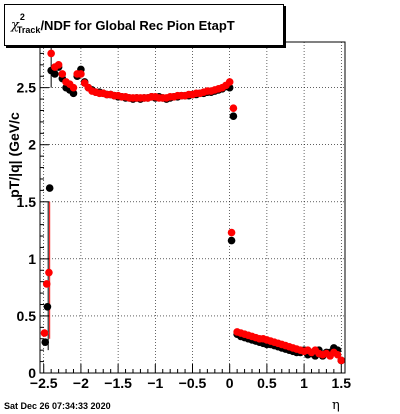 Image resolution: width=400 pixels, height=414 pixels. Describe the element at coordinates (28, 30) in the screenshot. I see `title-subscript: Track` at that location.